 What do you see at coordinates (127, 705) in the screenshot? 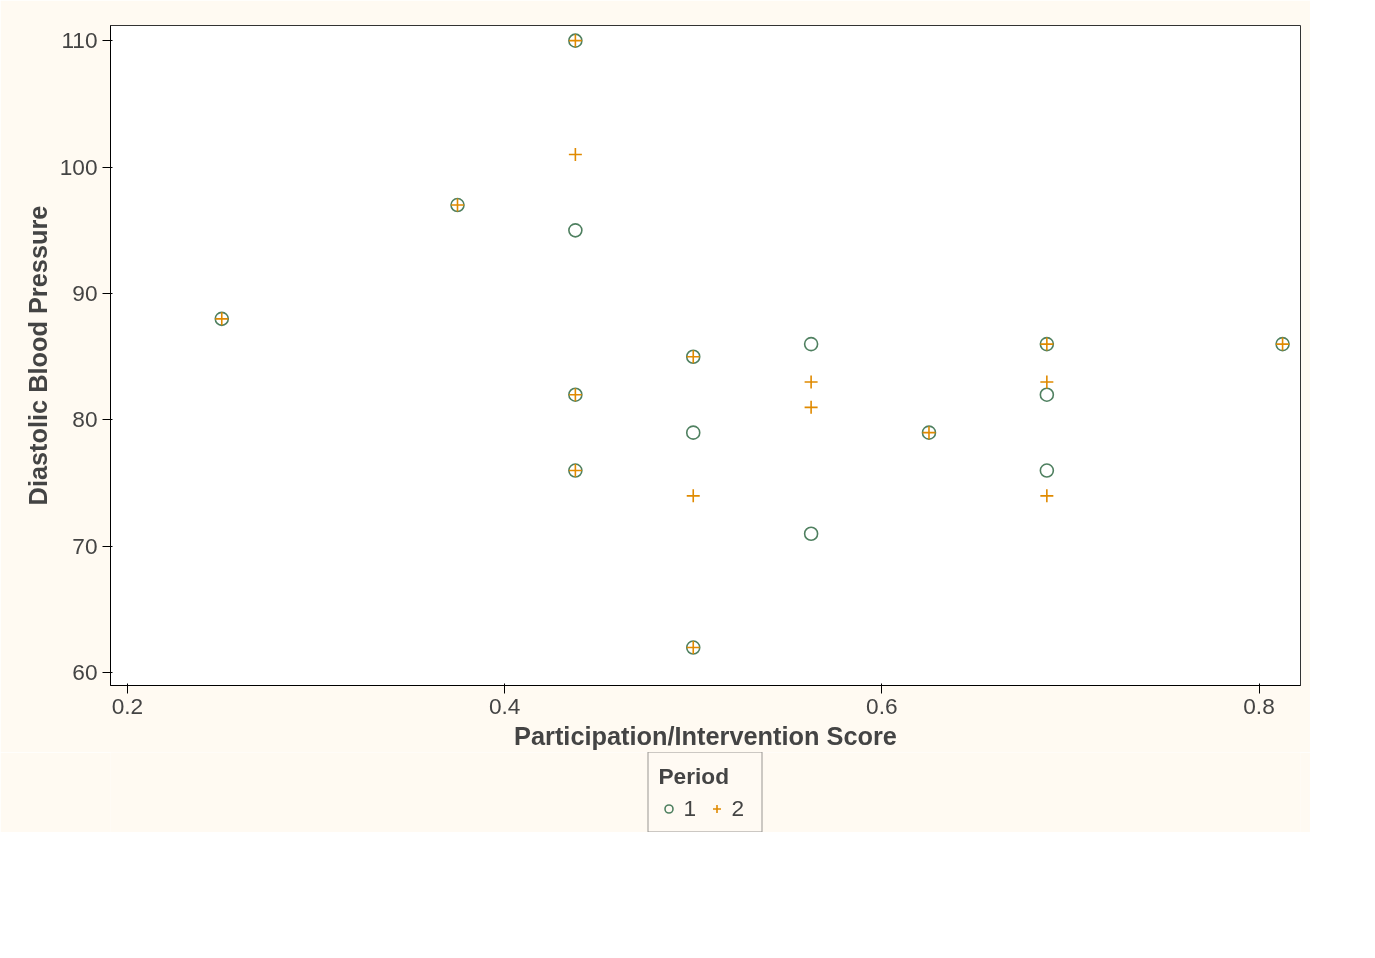
I see `x-tick-label: 0.2` at bounding box center [127, 705].